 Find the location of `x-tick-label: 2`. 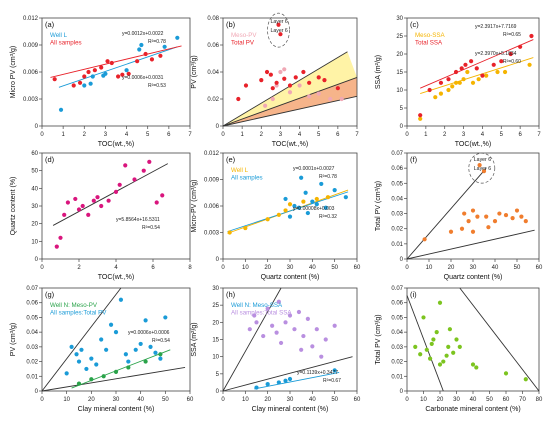

x-tick-label: 2 is located at coordinates (85, 135).